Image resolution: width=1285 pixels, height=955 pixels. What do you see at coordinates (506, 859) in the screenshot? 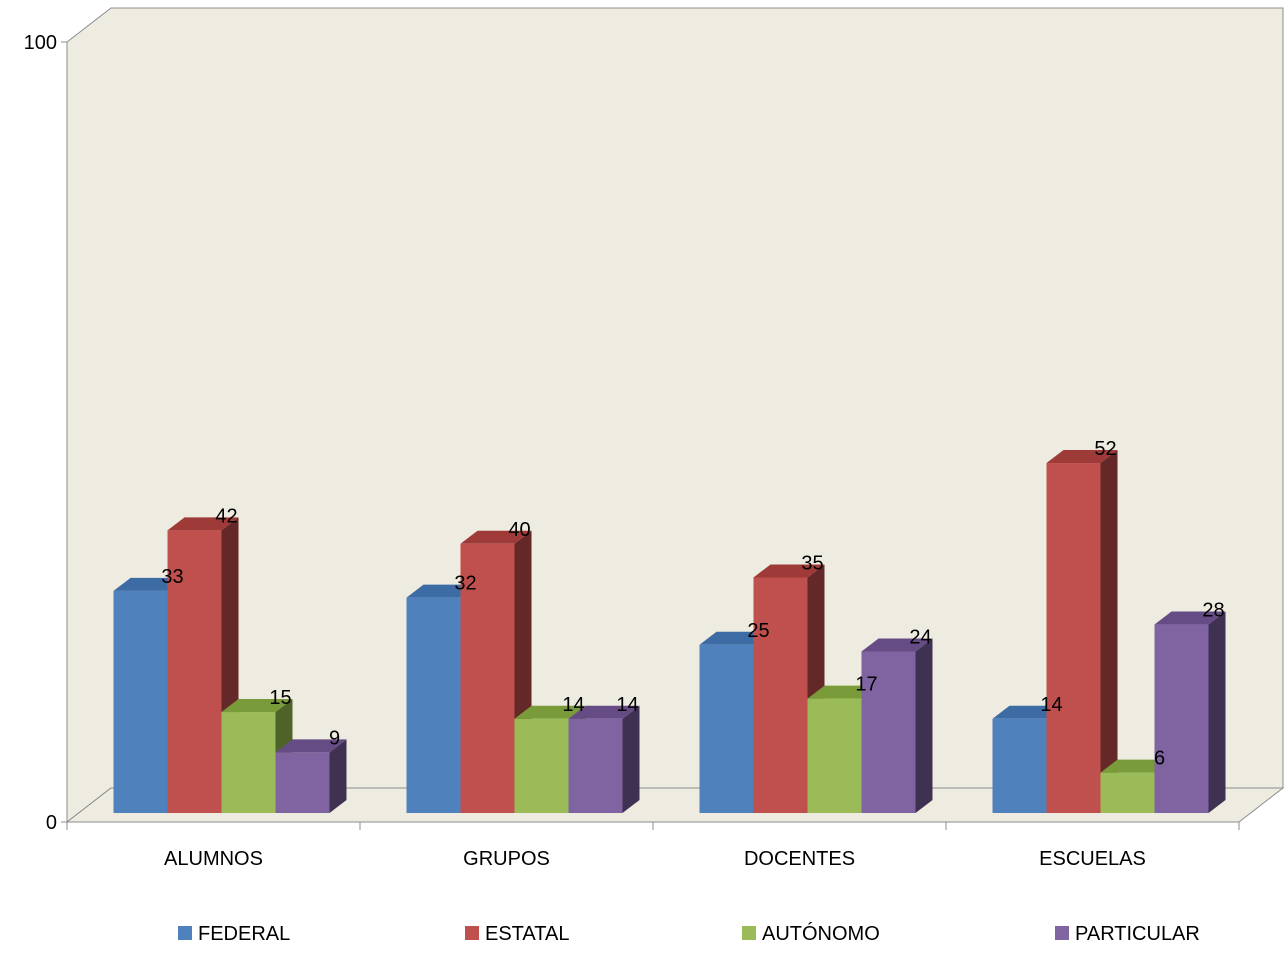
I see `x-tick-label: GRUPOS` at bounding box center [506, 859].